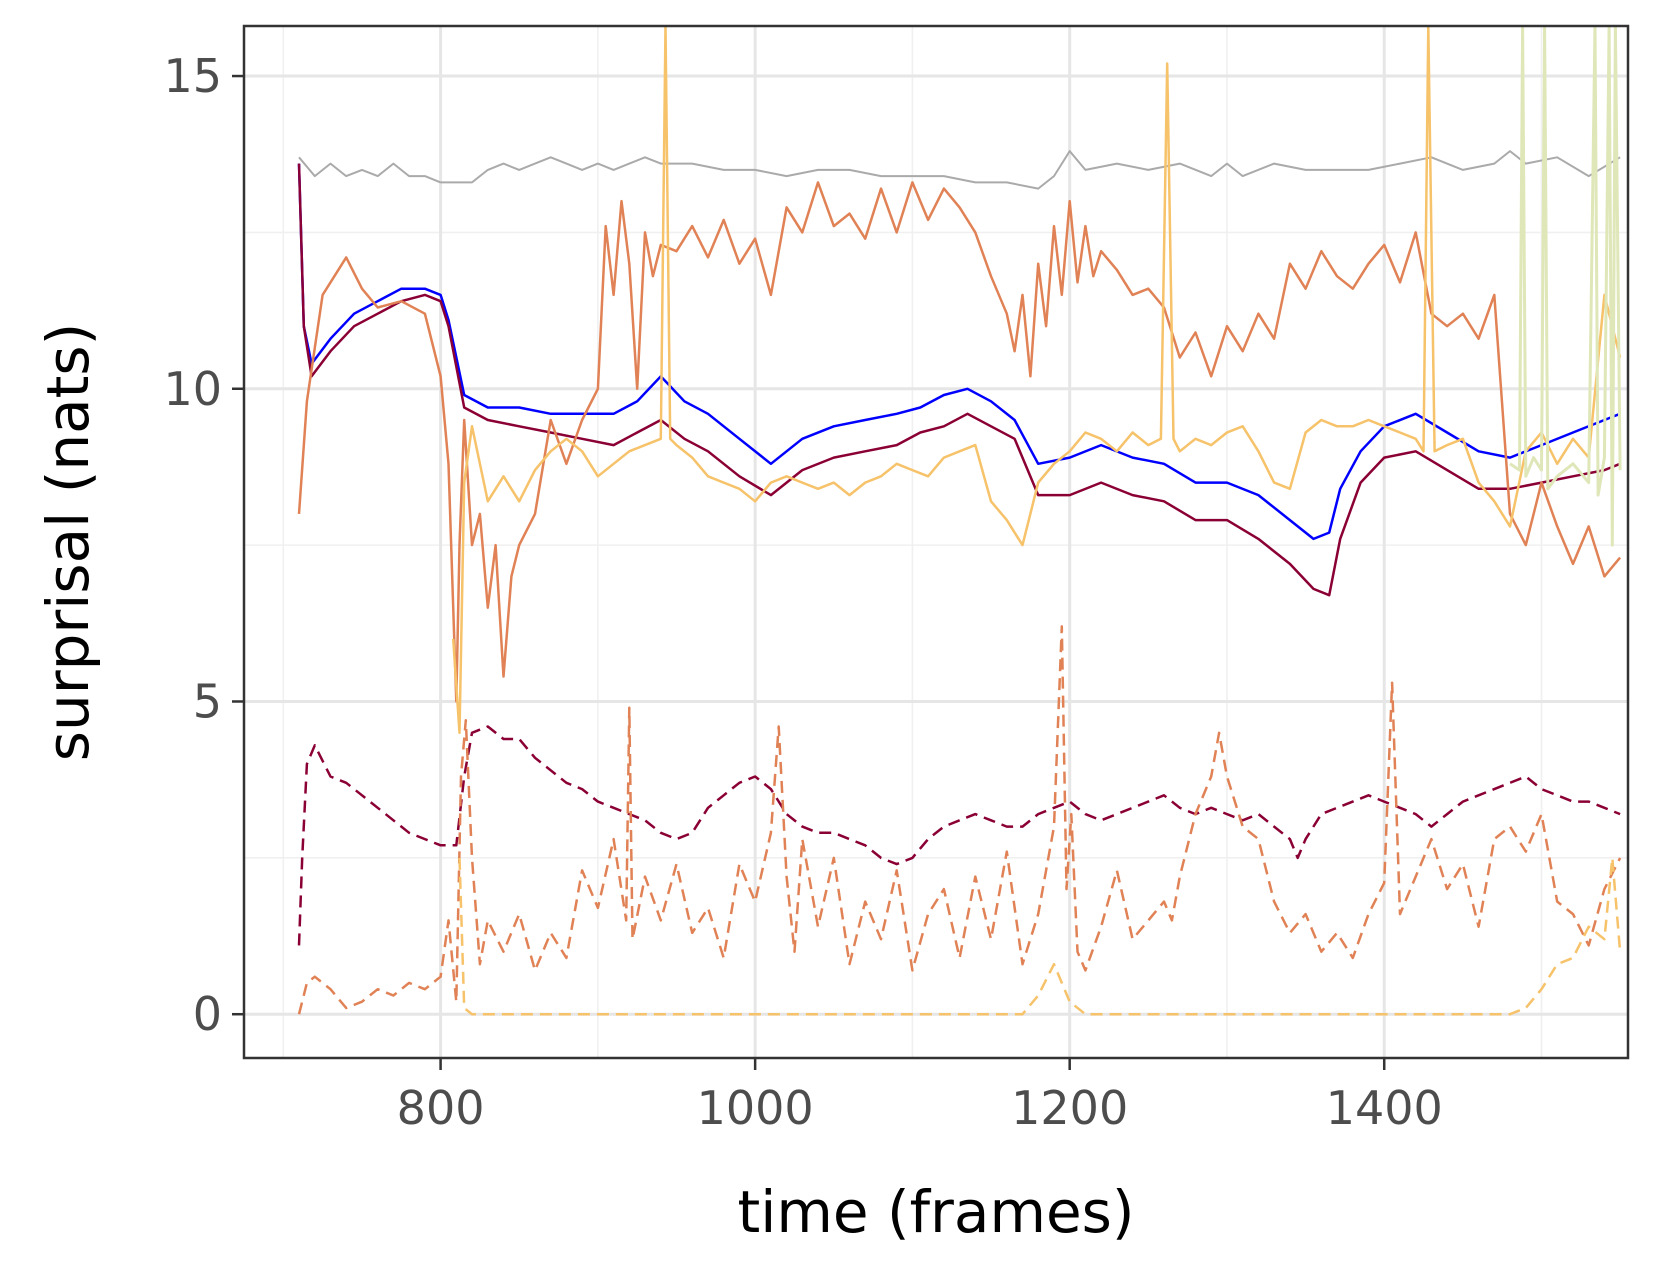 The image size is (1677, 1266). What do you see at coordinates (207, 701) in the screenshot?
I see `y-tick-label: 5` at bounding box center [207, 701].